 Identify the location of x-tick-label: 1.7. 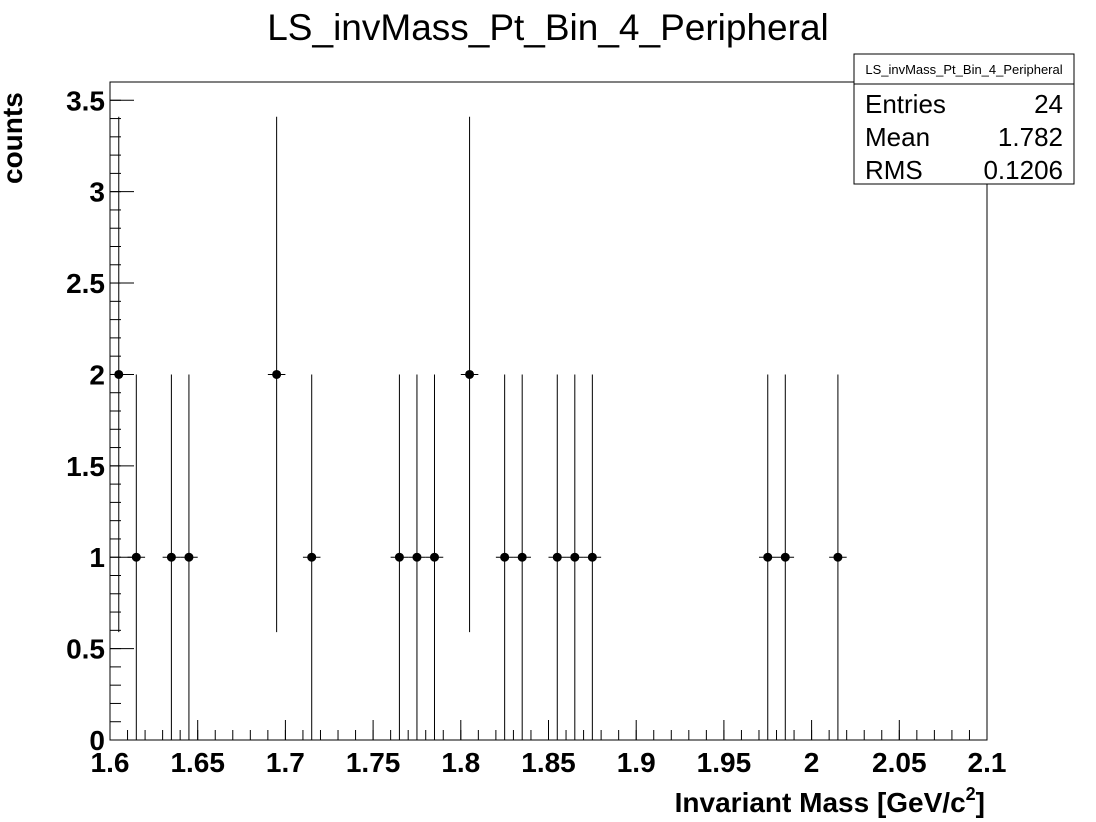
(285, 762).